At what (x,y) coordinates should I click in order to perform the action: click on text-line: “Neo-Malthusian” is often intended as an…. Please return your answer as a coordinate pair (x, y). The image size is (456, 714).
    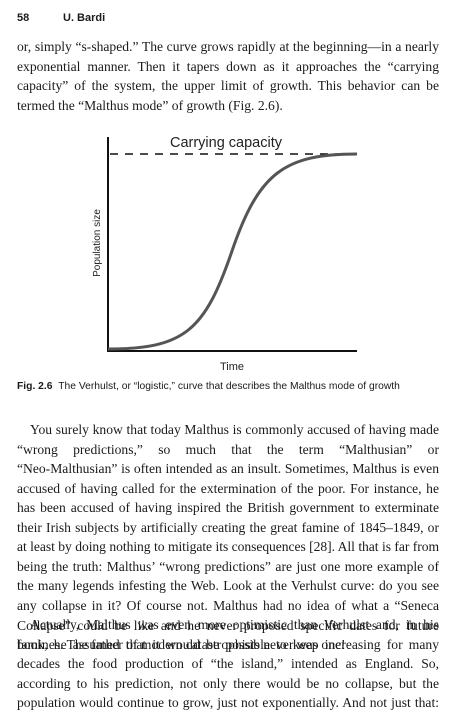
    Looking at the image, I should click on (228, 469).